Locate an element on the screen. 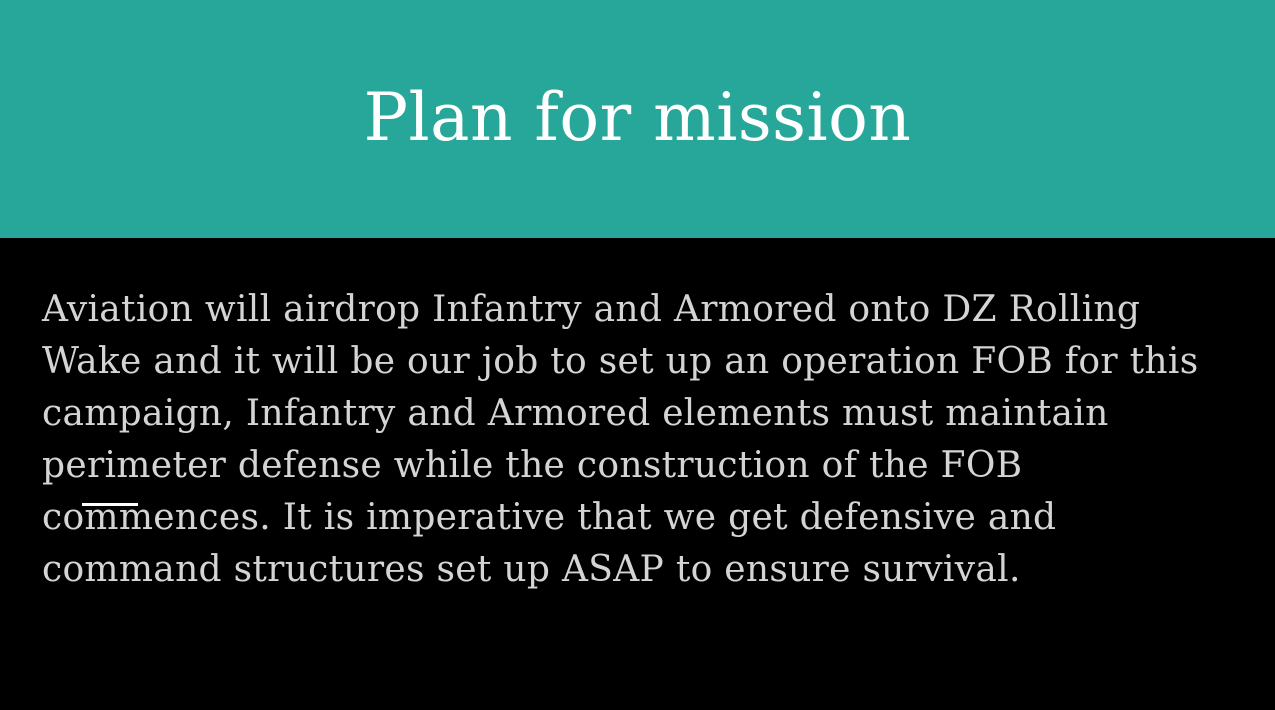  text-cursor-mark is located at coordinates (110, 504).